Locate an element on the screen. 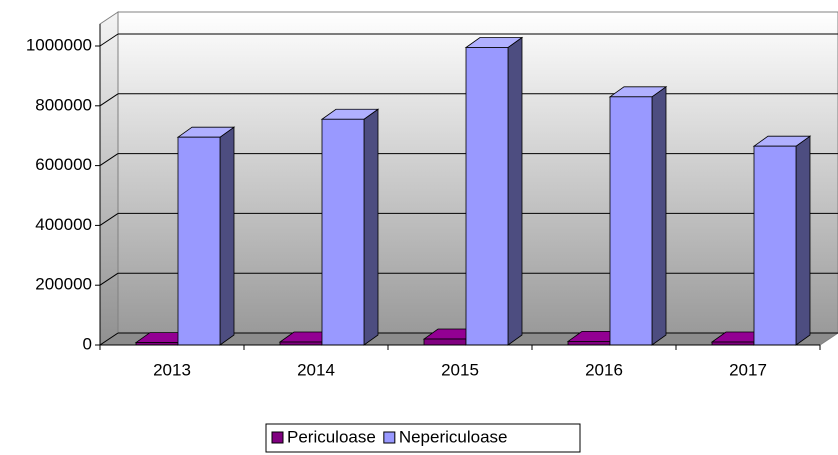 The height and width of the screenshot is (455, 838). y-tick-label: 400000 is located at coordinates (63, 224).